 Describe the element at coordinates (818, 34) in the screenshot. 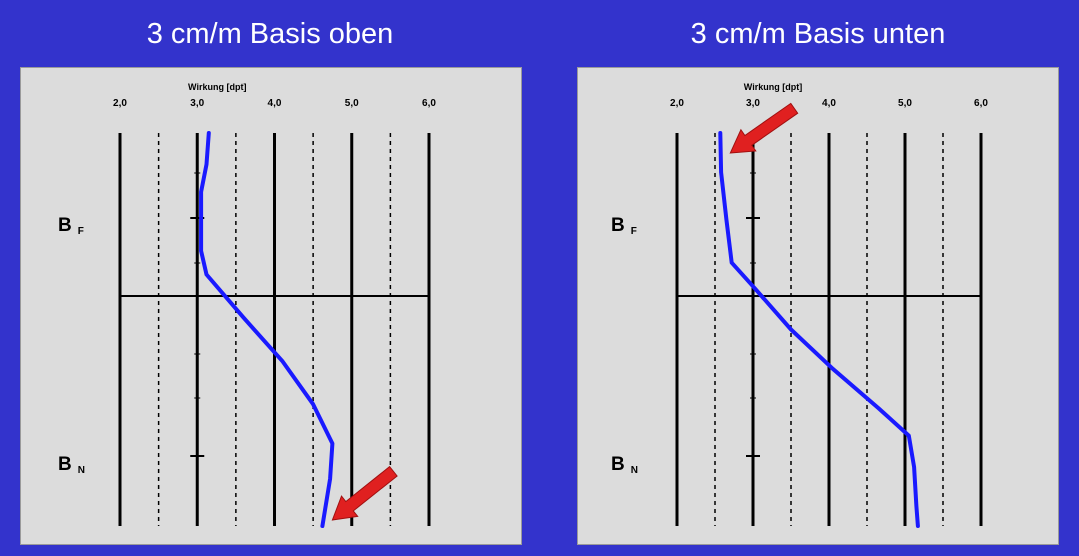

I see `chart-title-right: 3 cm/m Basis unten` at that location.